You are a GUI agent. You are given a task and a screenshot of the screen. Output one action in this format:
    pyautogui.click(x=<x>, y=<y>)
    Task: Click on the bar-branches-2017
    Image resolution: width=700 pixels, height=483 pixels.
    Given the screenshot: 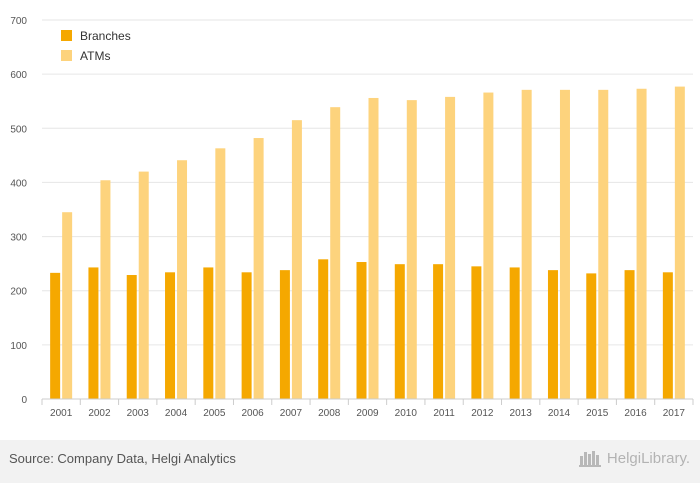 What is the action you would take?
    pyautogui.click(x=667, y=335)
    